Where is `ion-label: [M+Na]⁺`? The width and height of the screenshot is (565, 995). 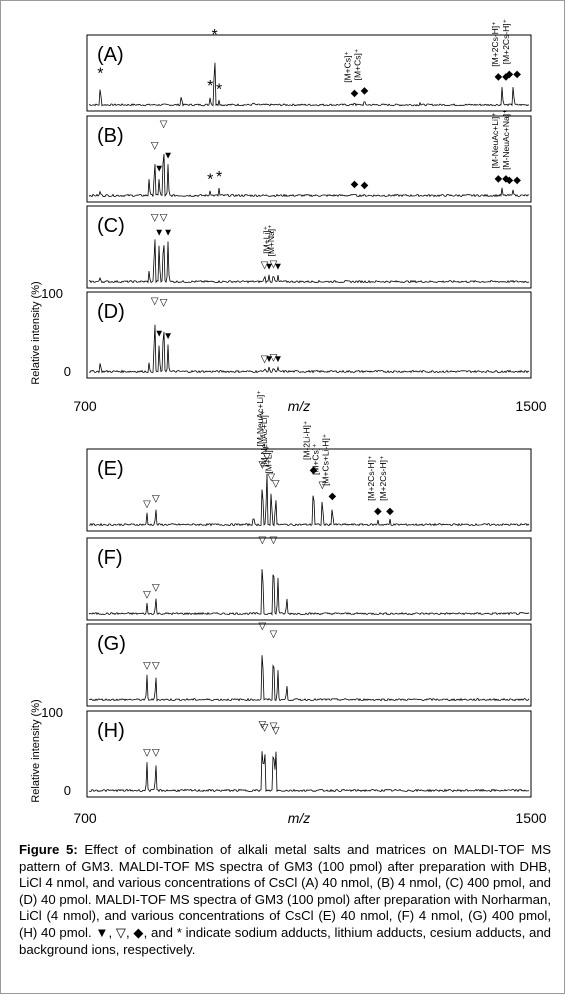 ion-label: [M+Na]⁺ is located at coordinates (271, 240).